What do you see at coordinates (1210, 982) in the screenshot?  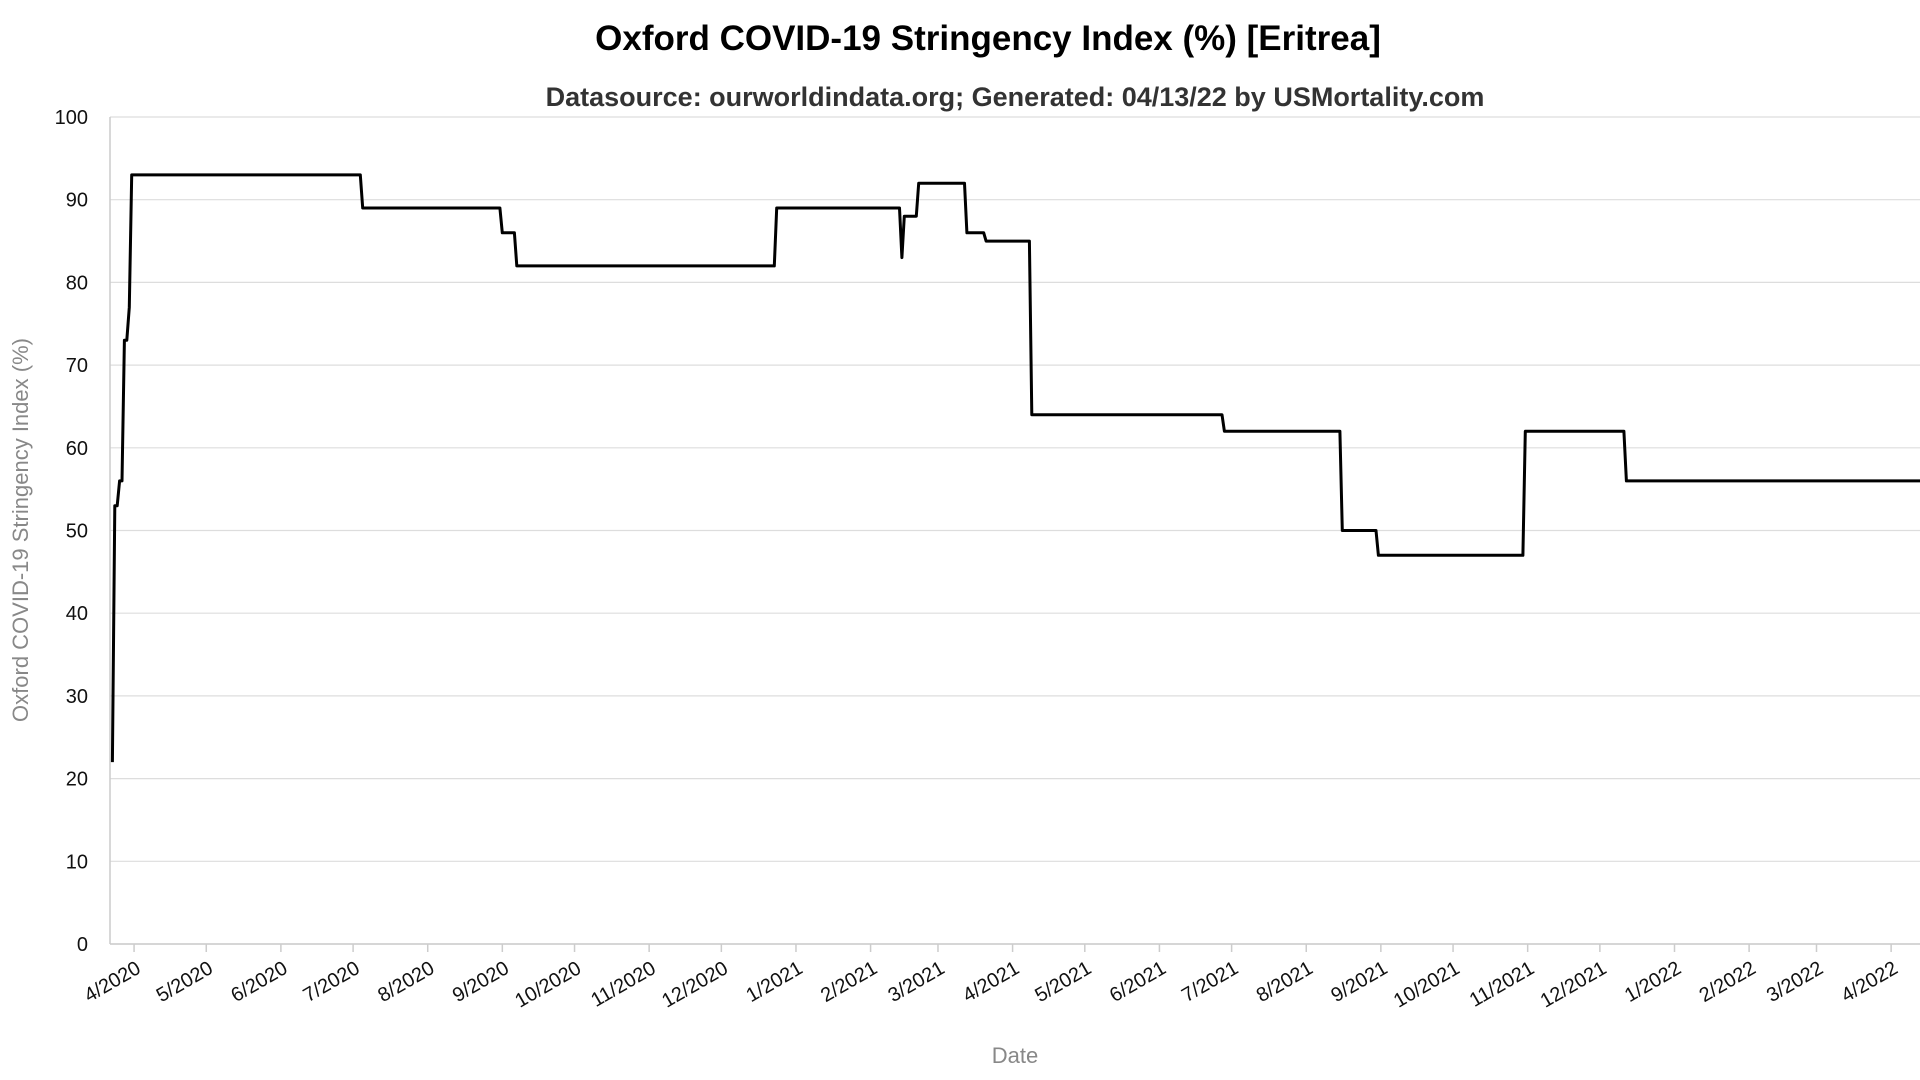 I see `x-tick-label: 7/2021` at bounding box center [1210, 982].